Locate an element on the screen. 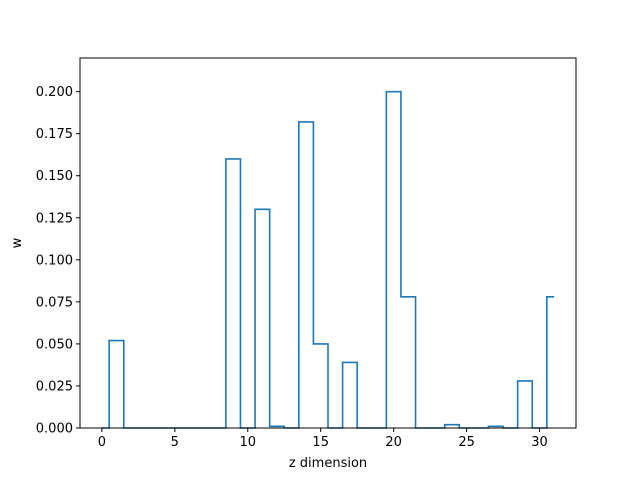  y-tick-label: 0.025 is located at coordinates (54, 386).